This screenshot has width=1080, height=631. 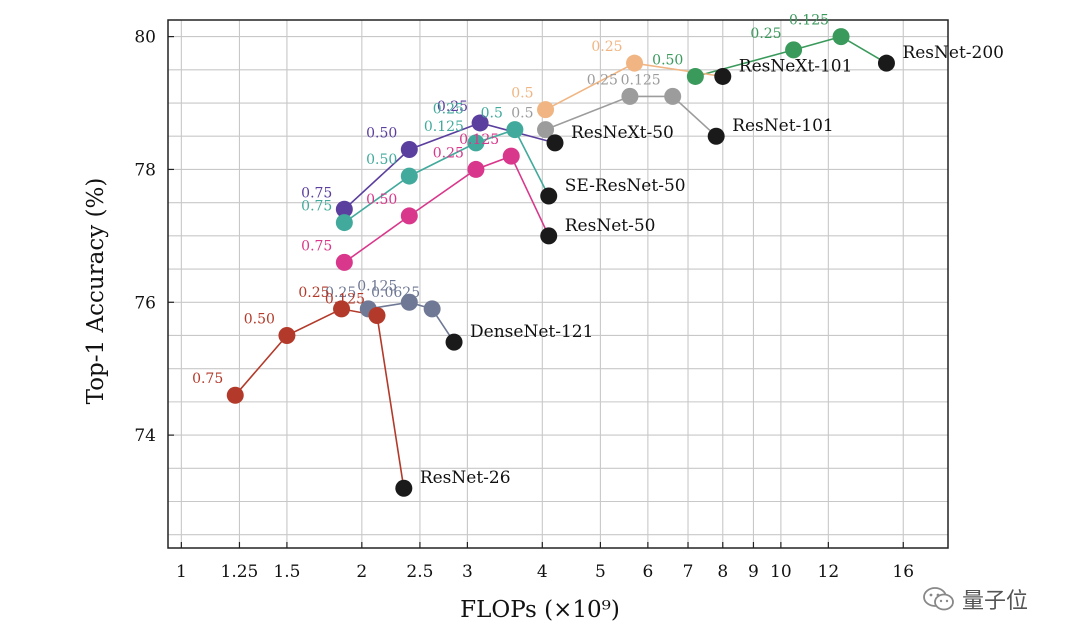 What do you see at coordinates (610, 226) in the screenshot?
I see `network-label: ResNet-50` at bounding box center [610, 226].